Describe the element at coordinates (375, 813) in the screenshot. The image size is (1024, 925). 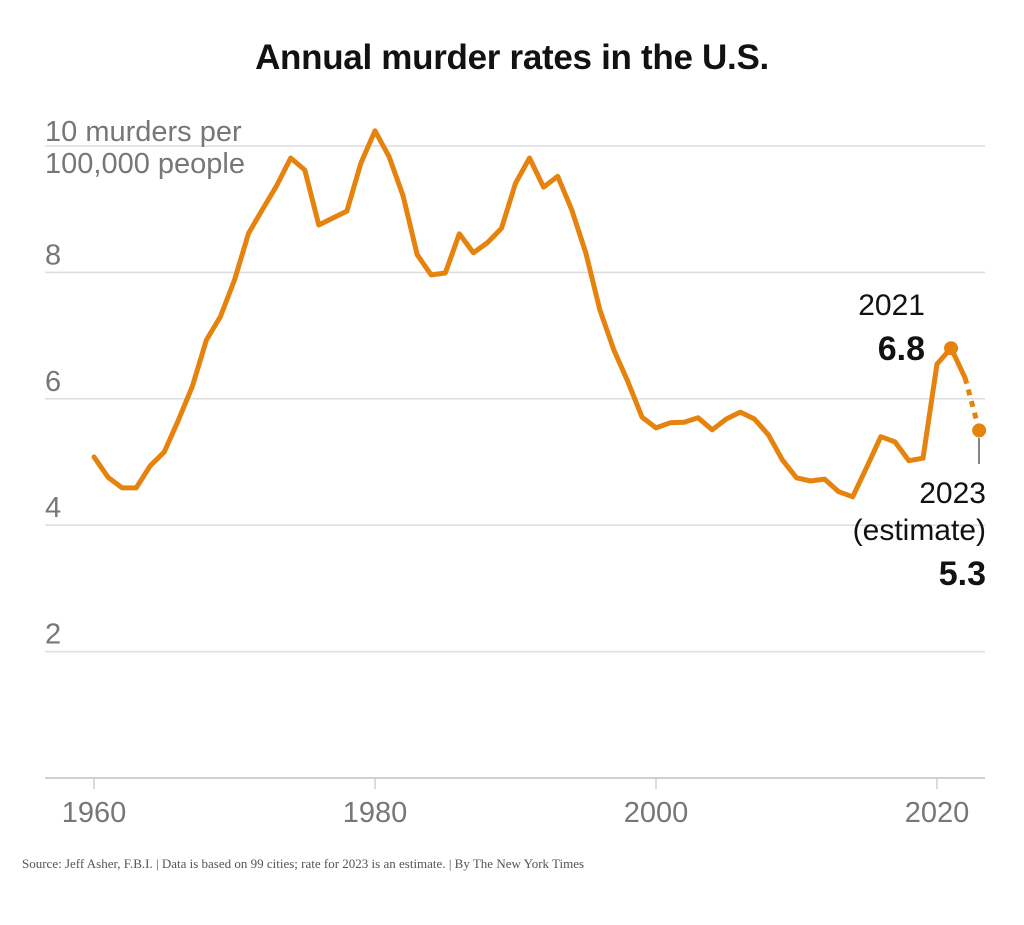
I see `x-tick-label: 1980` at that location.